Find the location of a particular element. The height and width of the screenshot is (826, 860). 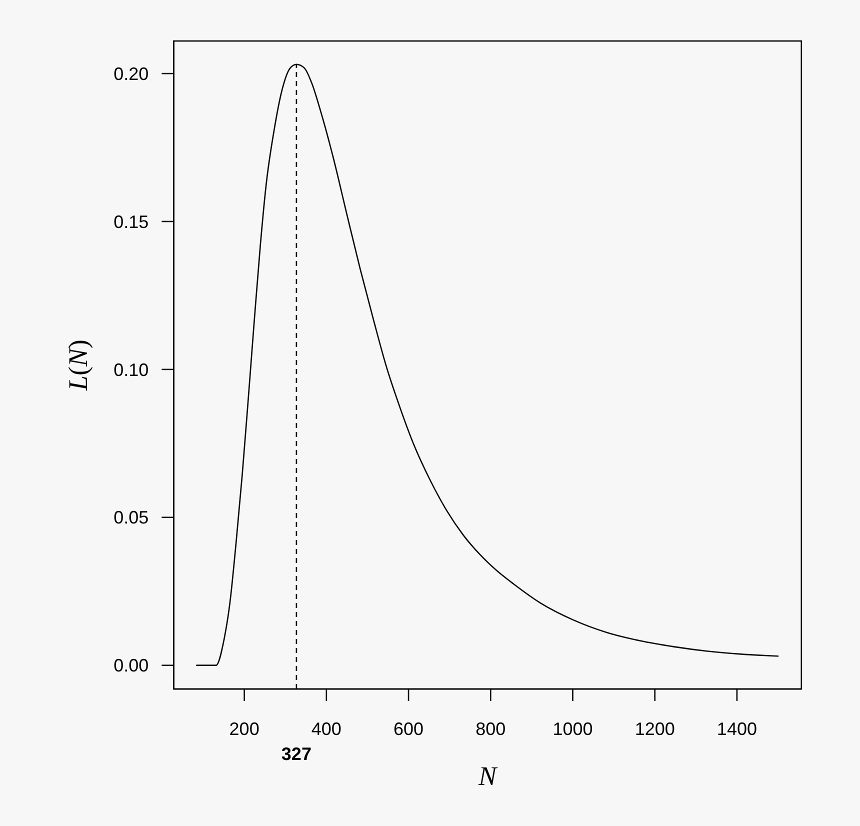

y-tick-label: 0.20 is located at coordinates (131, 74).